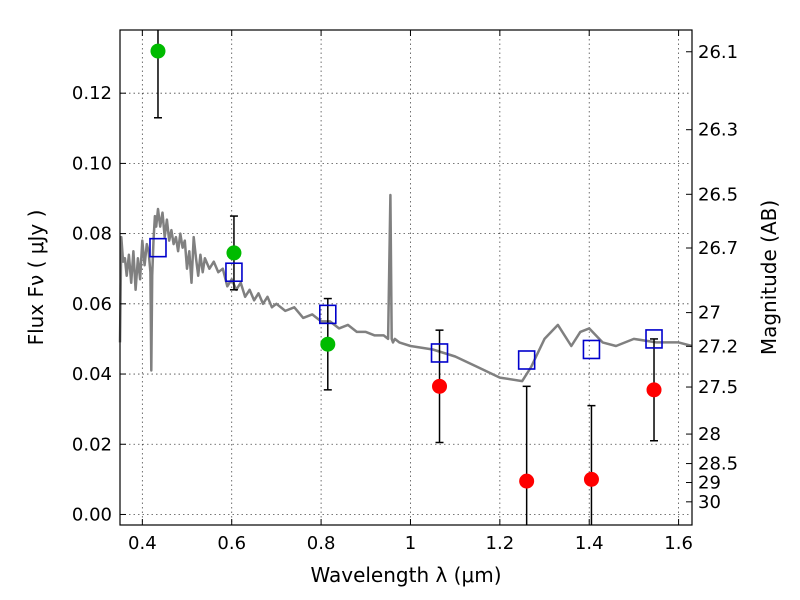 The width and height of the screenshot is (800, 600). I want to click on y-axis-ticks: 0.00 0.02 0.04 0.06 0.08 0.10 0.12, so click(99, 304).